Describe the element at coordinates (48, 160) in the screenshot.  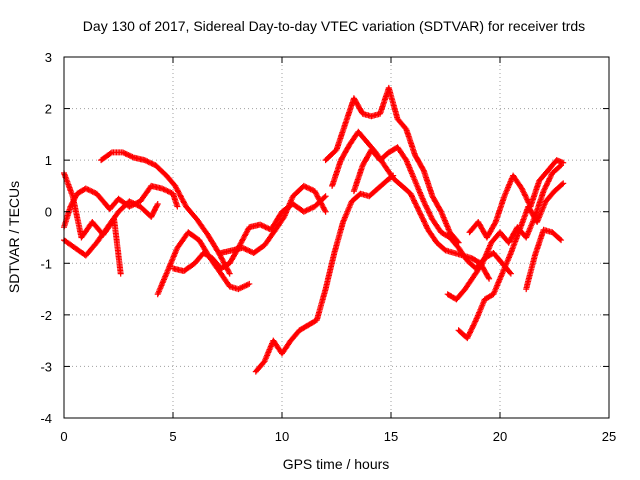
I see `y-tick-label: 1` at that location.